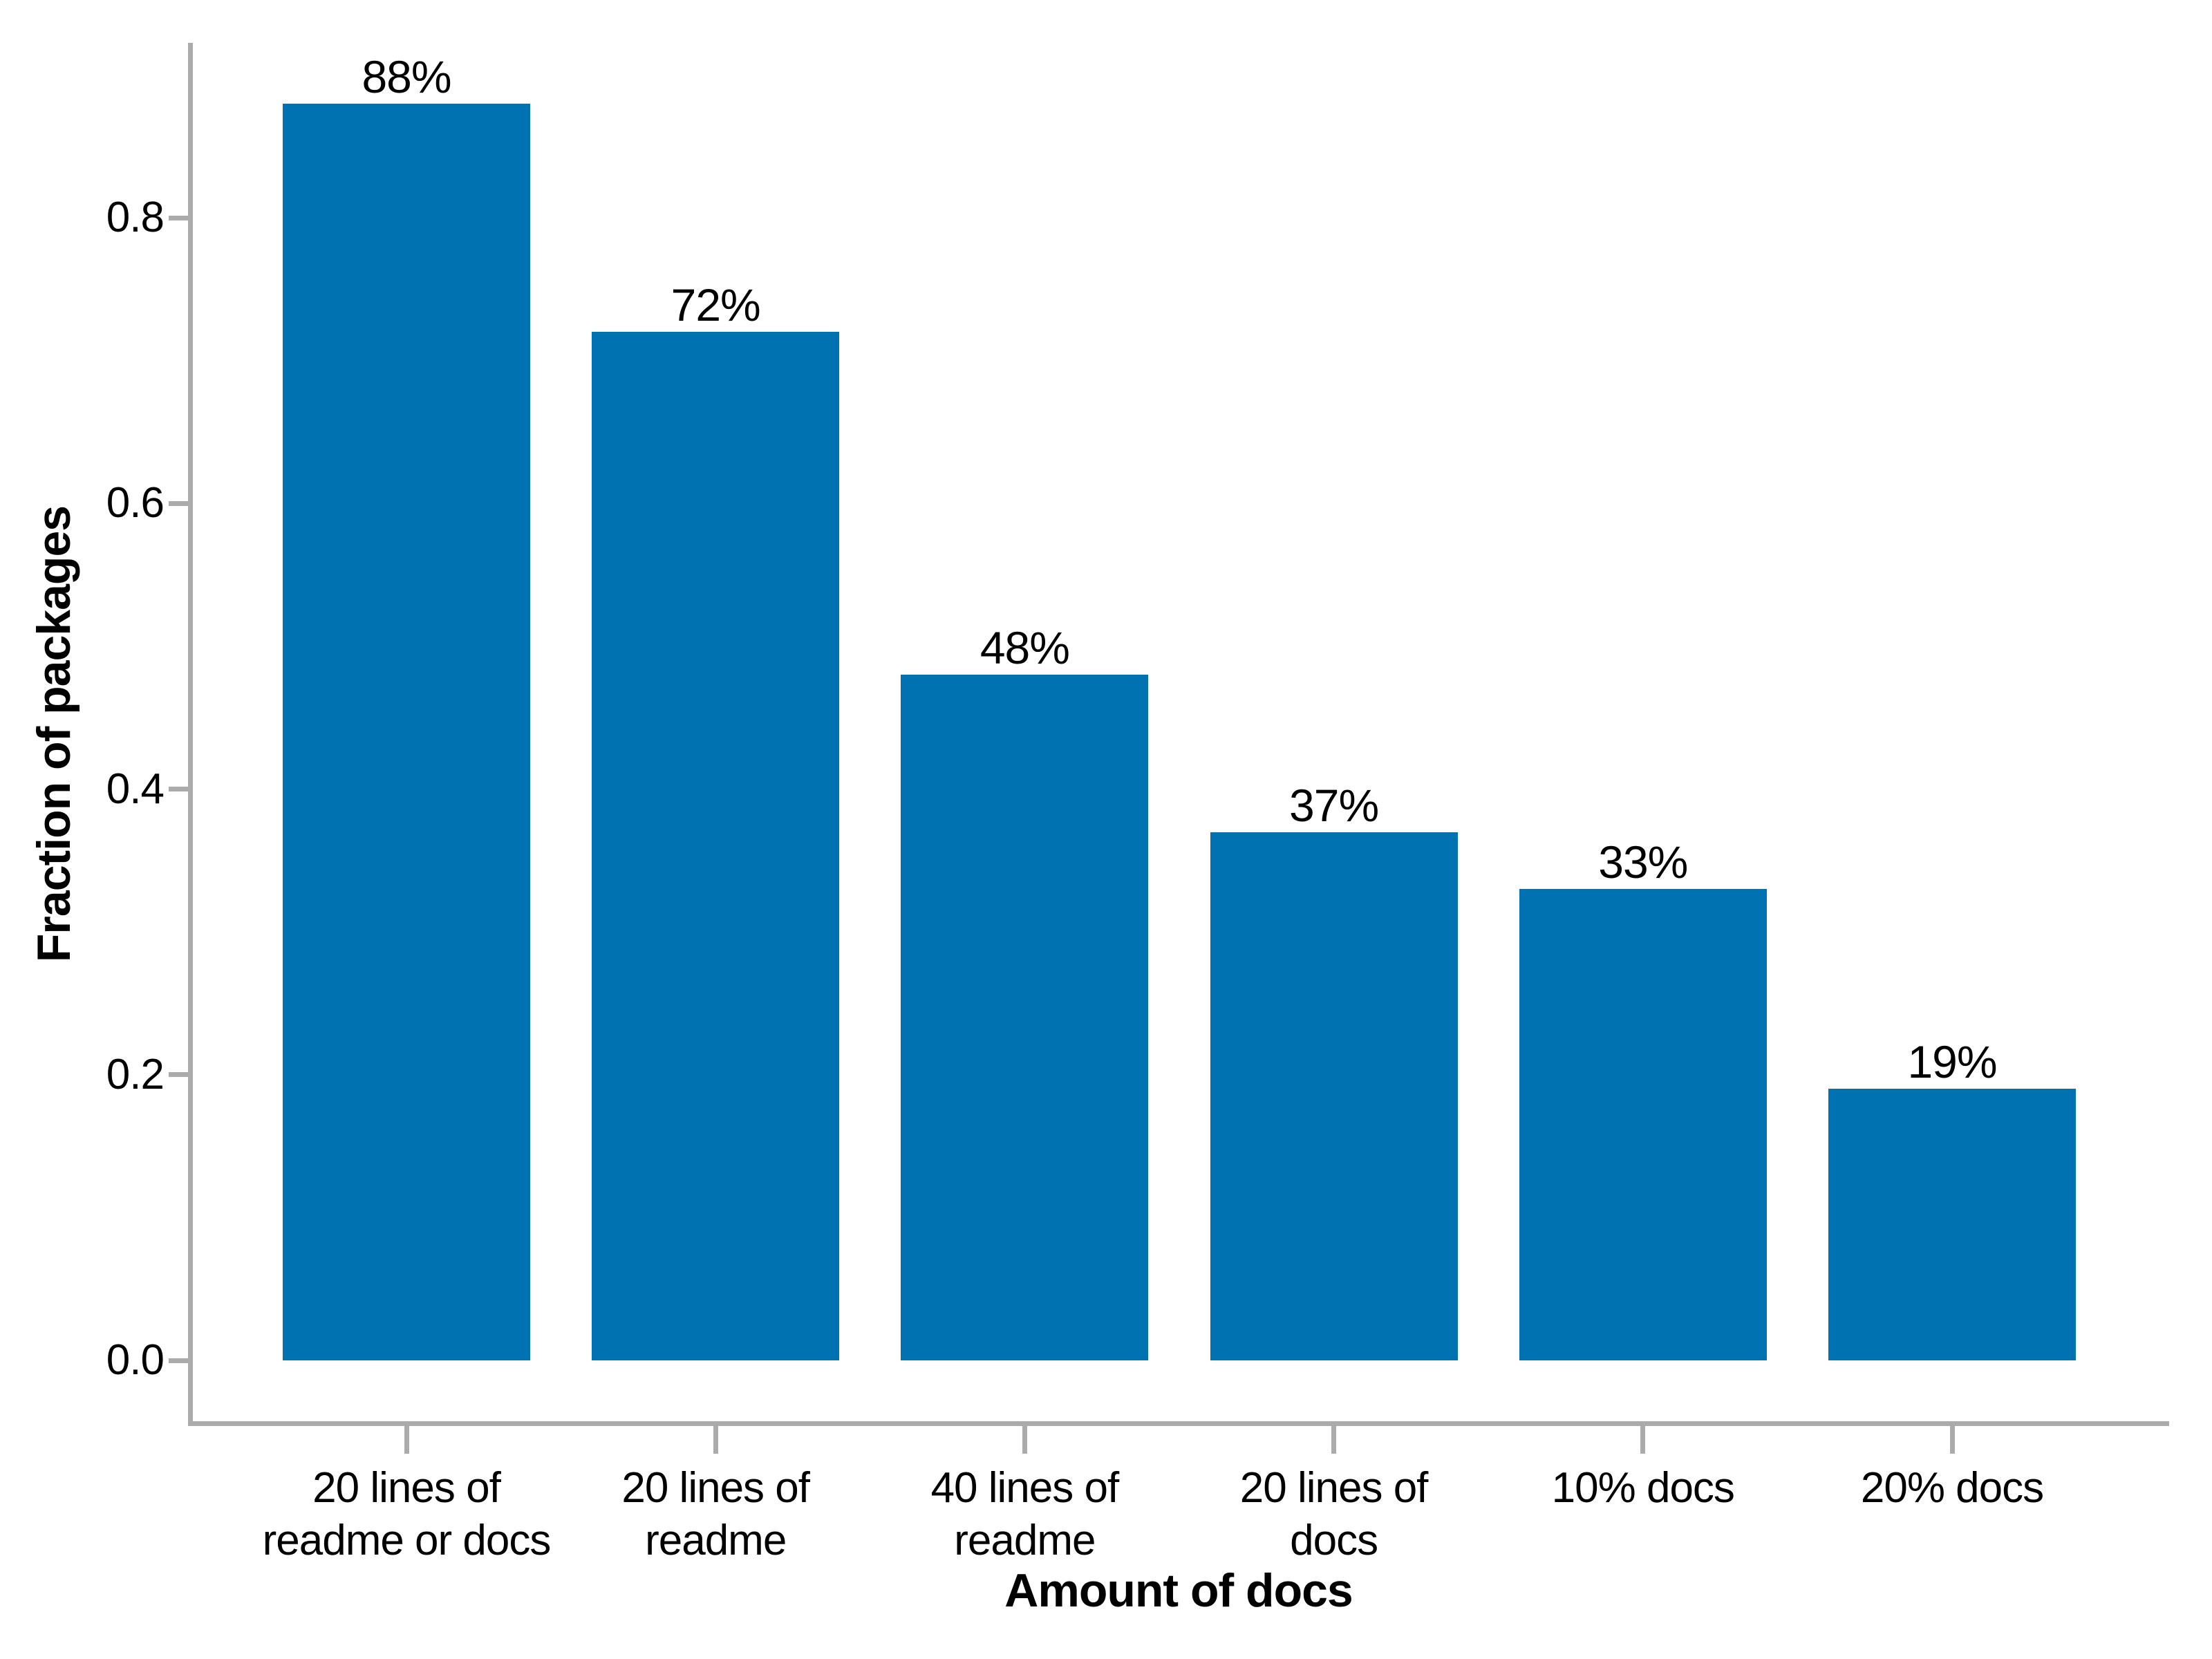 The height and width of the screenshot is (1659, 2212). I want to click on y-tick-label: 0.2, so click(135, 1074).